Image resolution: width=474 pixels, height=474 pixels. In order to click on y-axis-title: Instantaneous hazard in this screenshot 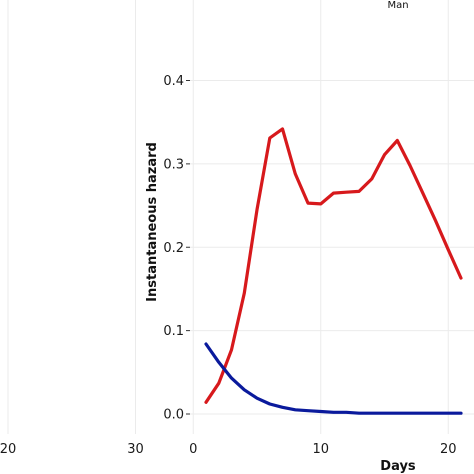, I will do `click(152, 222)`.